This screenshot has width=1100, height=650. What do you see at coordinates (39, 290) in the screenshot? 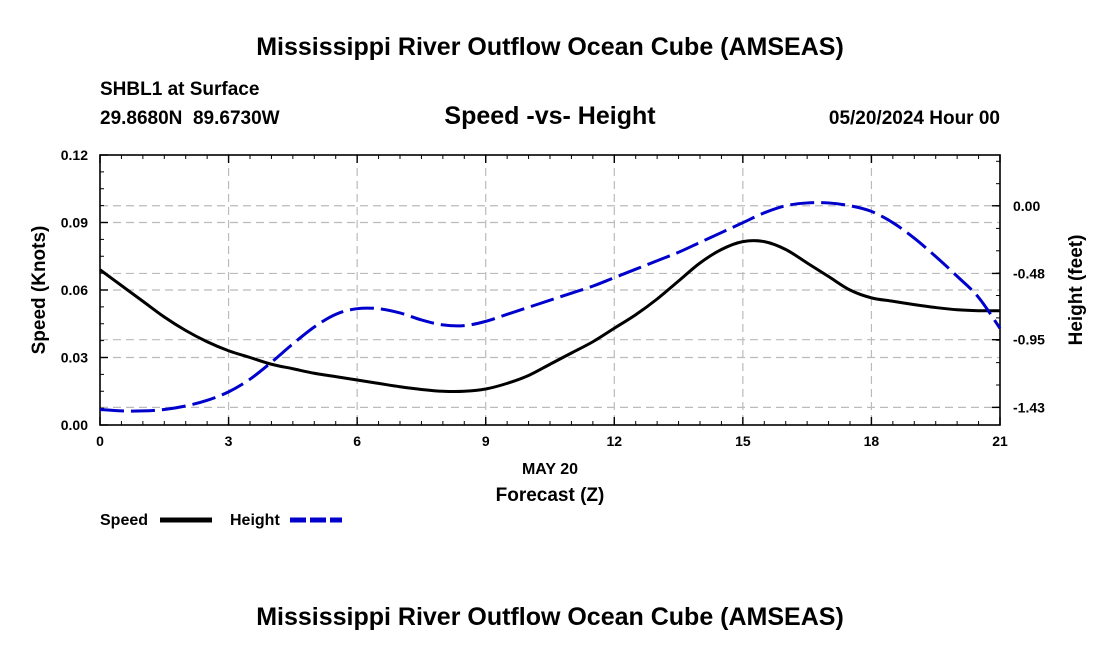
I see `y-axis-label: Speed (Knots)` at bounding box center [39, 290].